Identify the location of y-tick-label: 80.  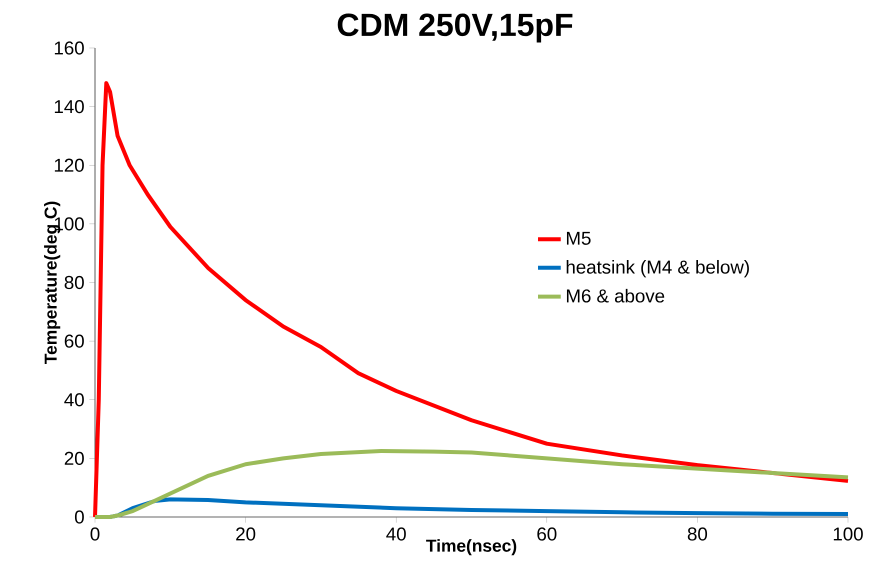
(74, 283).